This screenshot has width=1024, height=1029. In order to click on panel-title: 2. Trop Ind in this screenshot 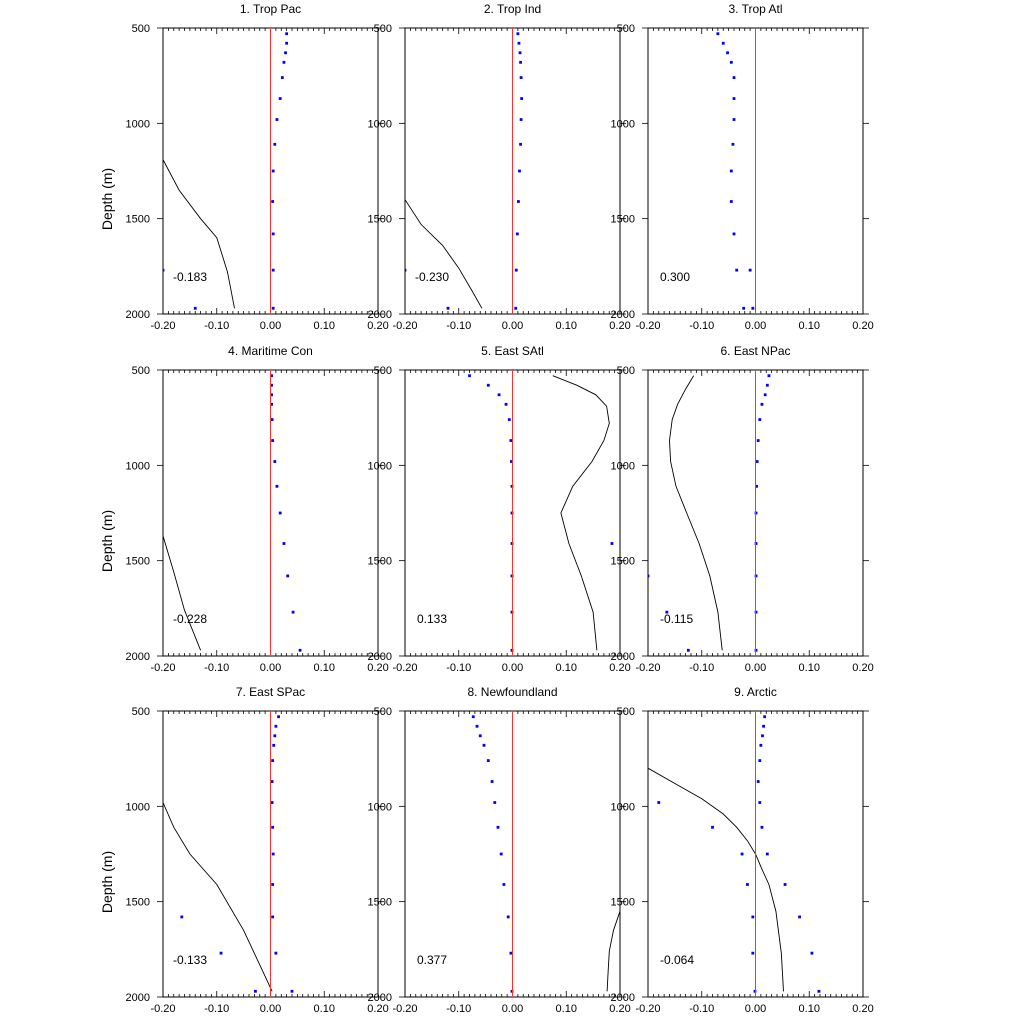, I will do `click(512, 9)`.